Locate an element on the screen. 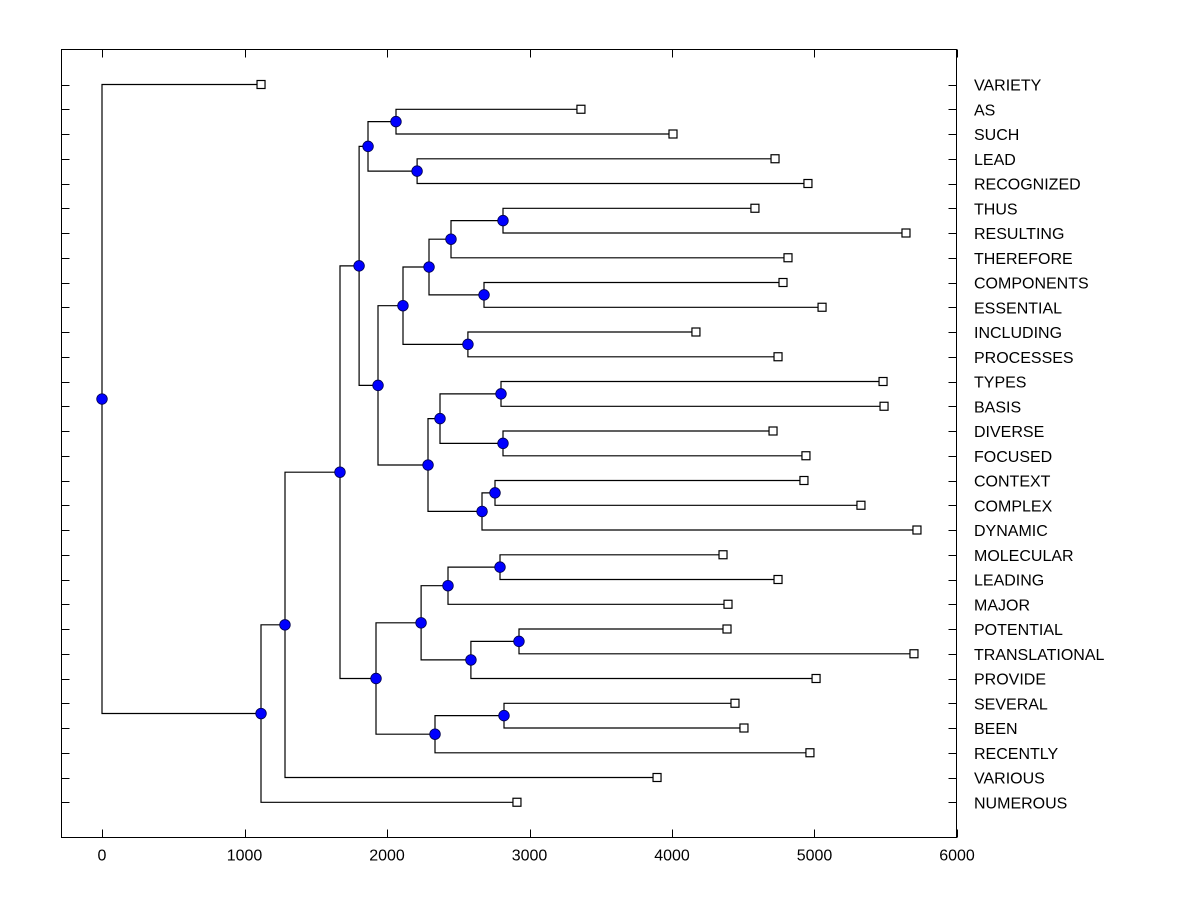 The image size is (1200, 900). leaf-label: LEADING is located at coordinates (1009, 581).